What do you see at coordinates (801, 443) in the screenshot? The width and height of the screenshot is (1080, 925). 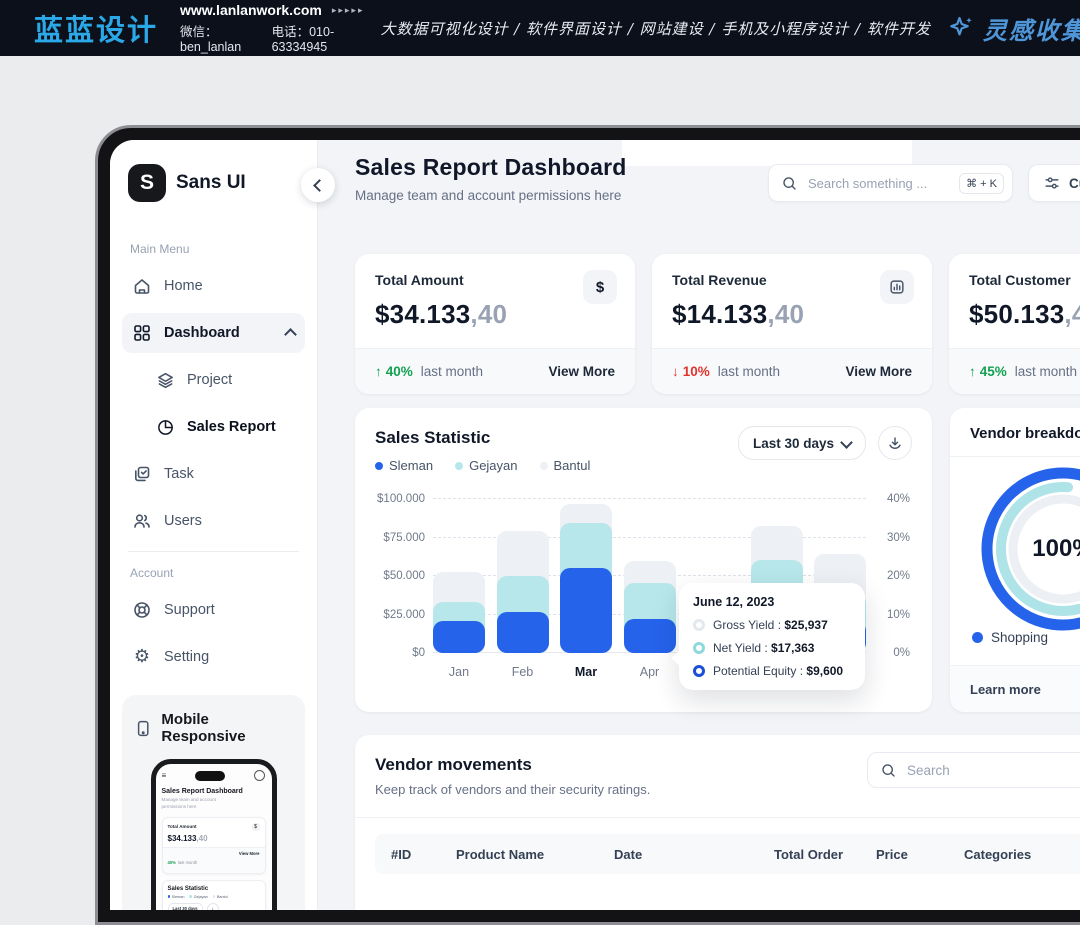 I see `date-range-dropdown: Last 30 days` at bounding box center [801, 443].